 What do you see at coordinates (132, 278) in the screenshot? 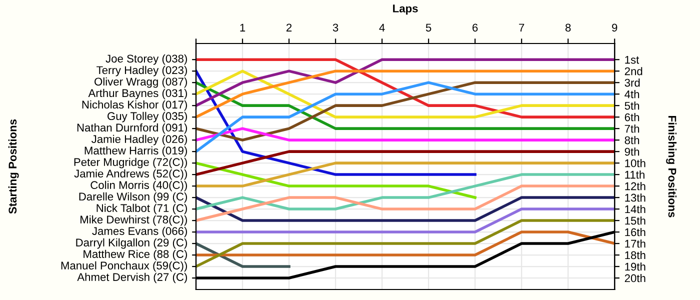
I see `text: Ahmet Dervish (27 (C)` at bounding box center [132, 278].